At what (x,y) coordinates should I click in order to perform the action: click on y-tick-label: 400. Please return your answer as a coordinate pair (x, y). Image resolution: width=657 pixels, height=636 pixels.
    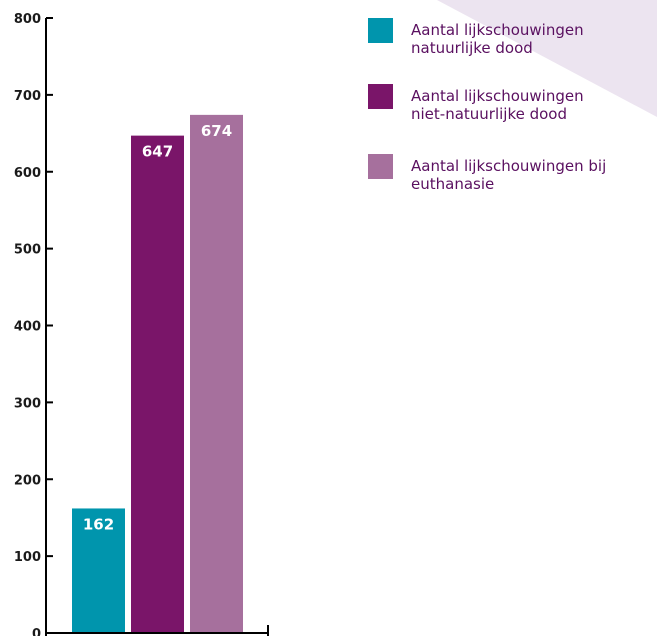
    Looking at the image, I should click on (27, 327).